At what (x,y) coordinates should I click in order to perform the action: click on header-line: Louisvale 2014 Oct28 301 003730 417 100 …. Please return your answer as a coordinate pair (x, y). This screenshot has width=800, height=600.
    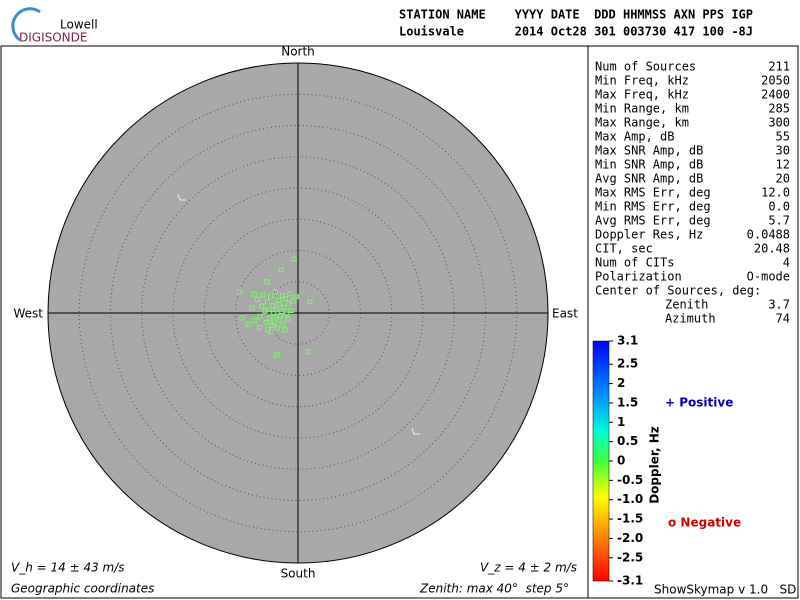
    Looking at the image, I should click on (576, 32).